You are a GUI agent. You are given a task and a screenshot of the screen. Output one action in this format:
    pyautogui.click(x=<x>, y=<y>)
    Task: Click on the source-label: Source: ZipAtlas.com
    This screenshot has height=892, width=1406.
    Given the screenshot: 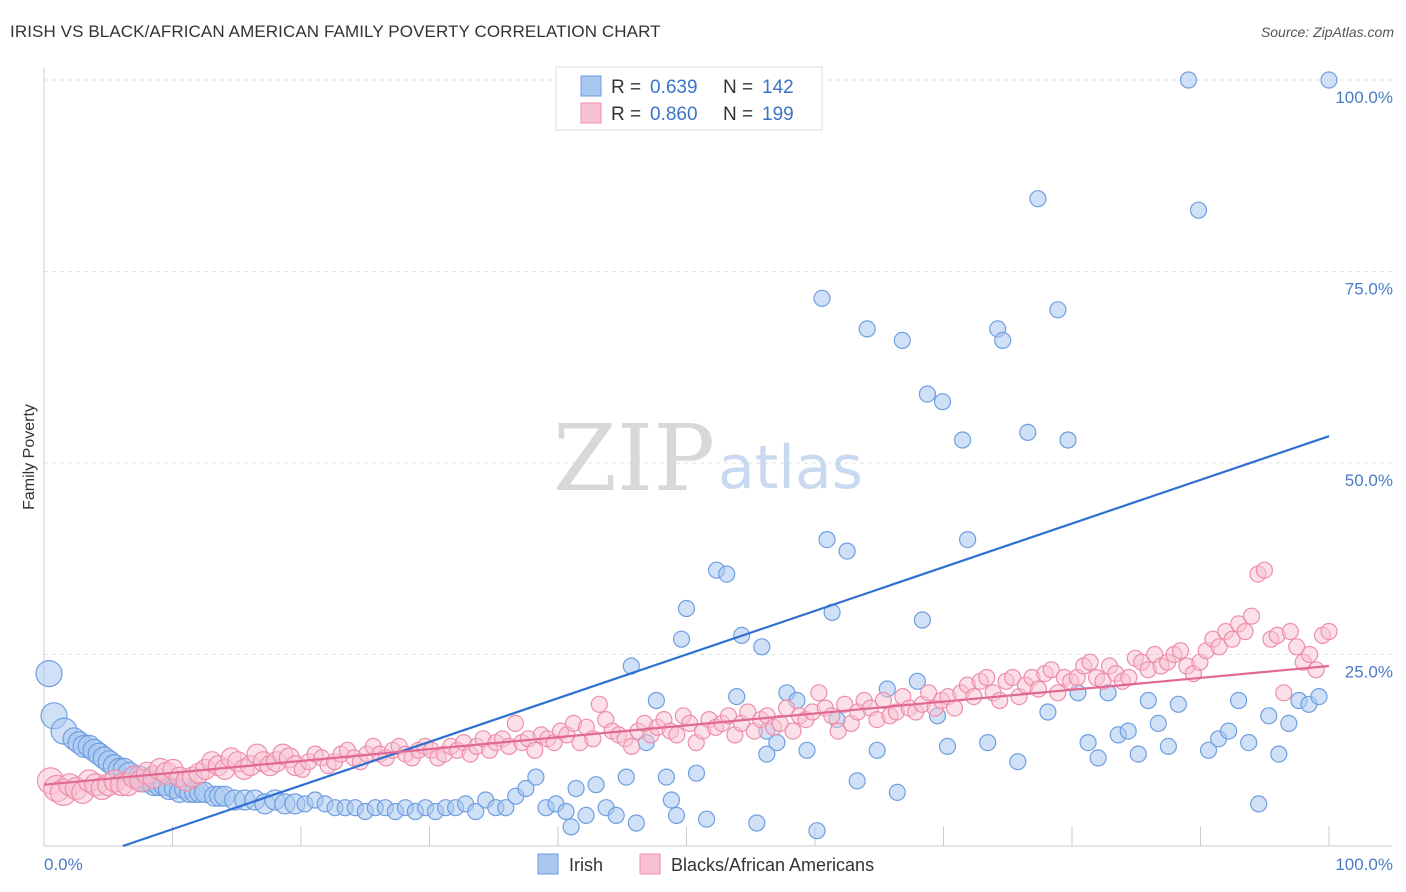 What is the action you would take?
    pyautogui.click(x=1327, y=32)
    